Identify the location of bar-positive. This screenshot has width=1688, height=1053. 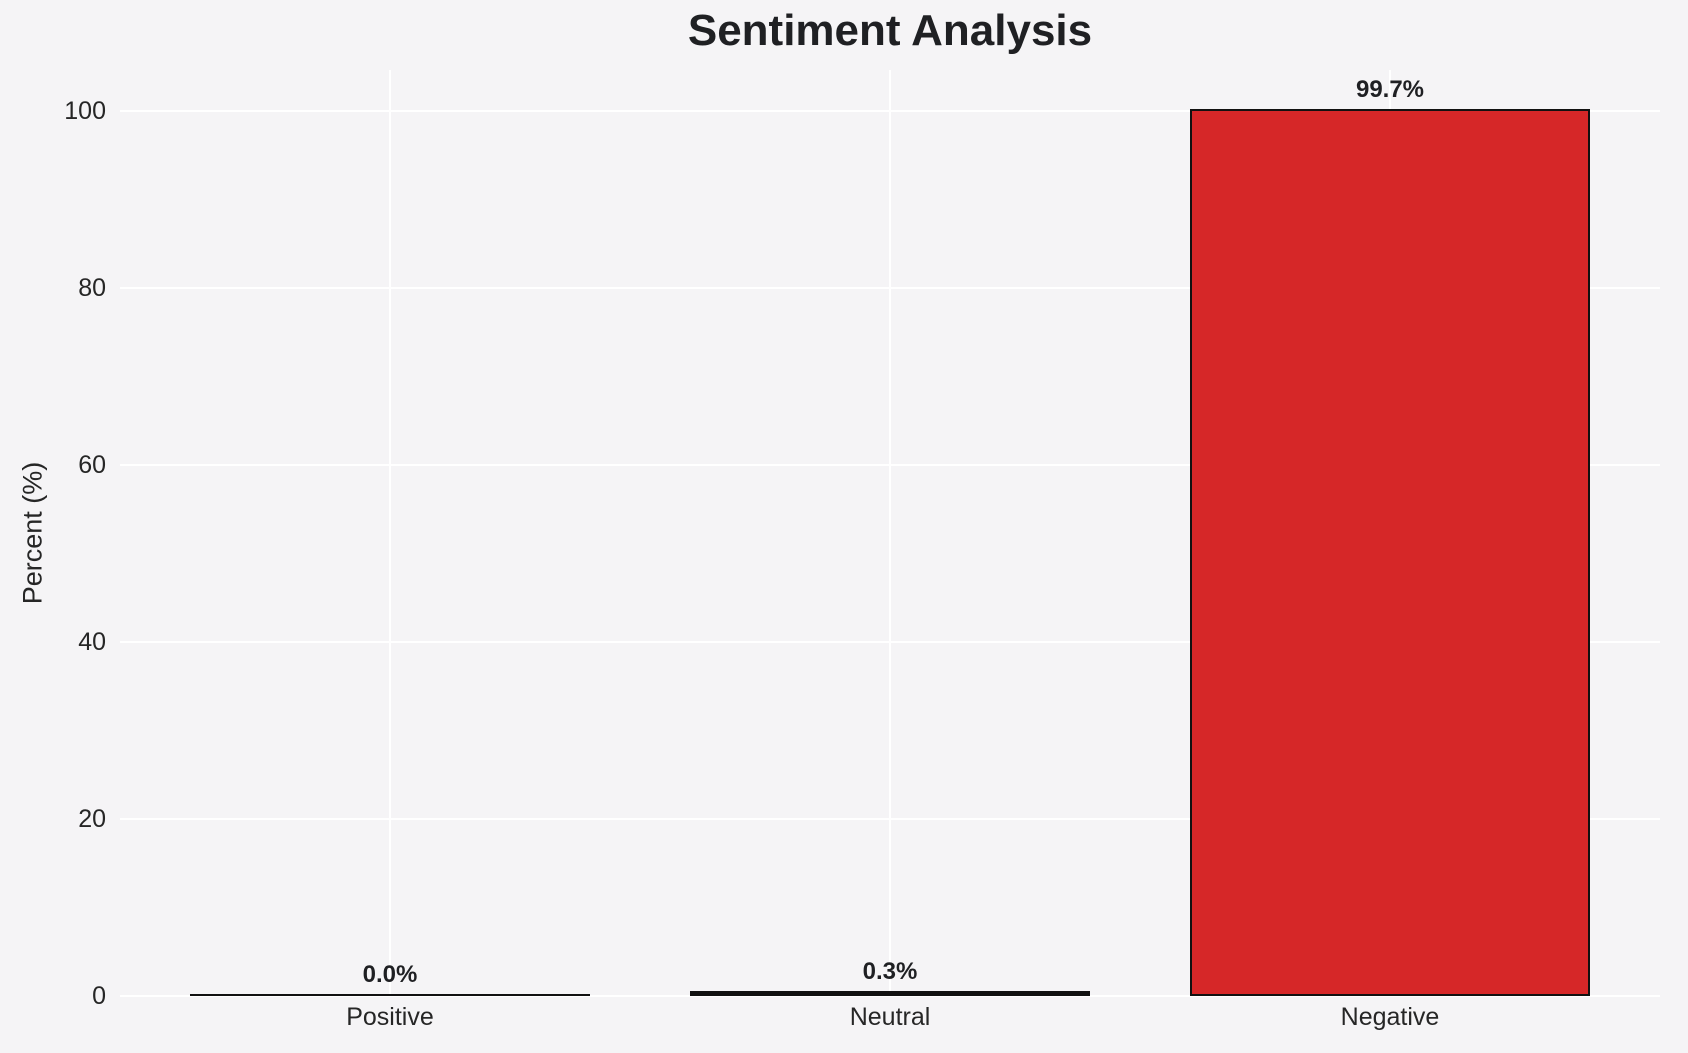
(390, 995).